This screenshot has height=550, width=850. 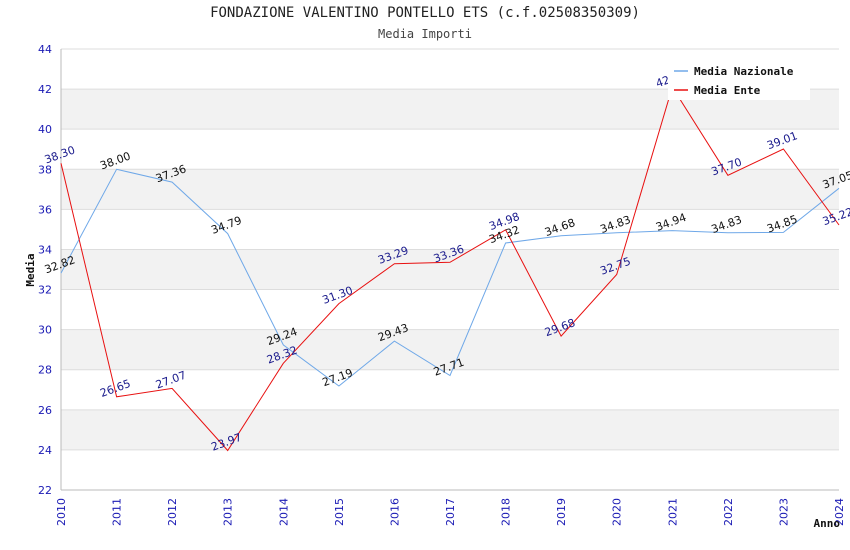 What do you see at coordinates (117, 512) in the screenshot?
I see `x-tick-label: 2011` at bounding box center [117, 512].